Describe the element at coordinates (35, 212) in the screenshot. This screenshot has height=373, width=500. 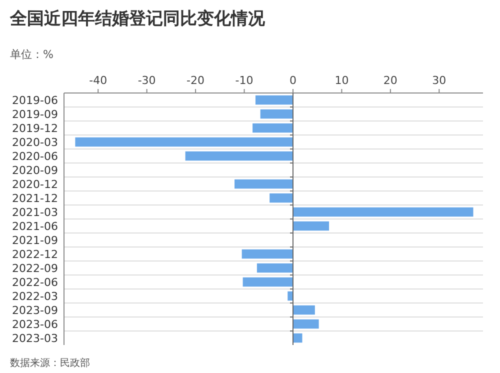
I see `y-tick-label: 2021-03` at that location.